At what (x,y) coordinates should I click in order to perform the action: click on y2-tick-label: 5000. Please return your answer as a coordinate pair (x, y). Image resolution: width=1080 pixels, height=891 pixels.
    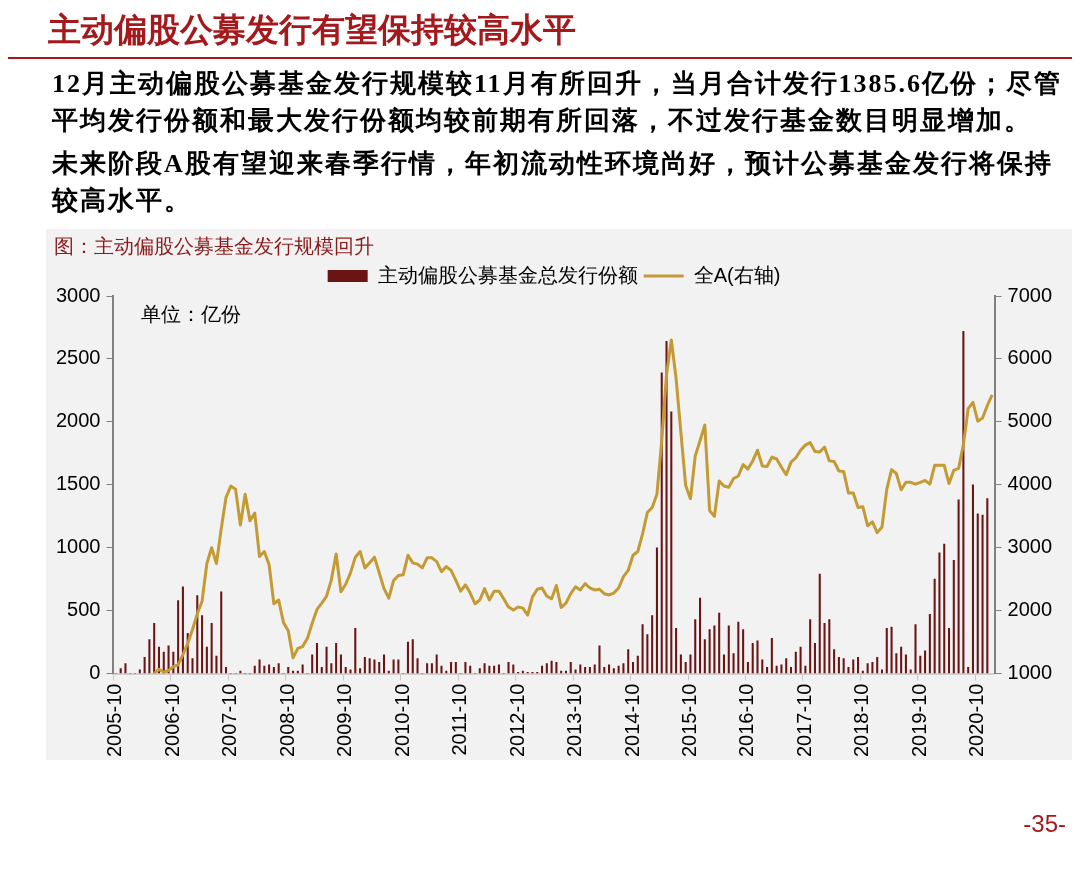
    Looking at the image, I should click on (1030, 420).